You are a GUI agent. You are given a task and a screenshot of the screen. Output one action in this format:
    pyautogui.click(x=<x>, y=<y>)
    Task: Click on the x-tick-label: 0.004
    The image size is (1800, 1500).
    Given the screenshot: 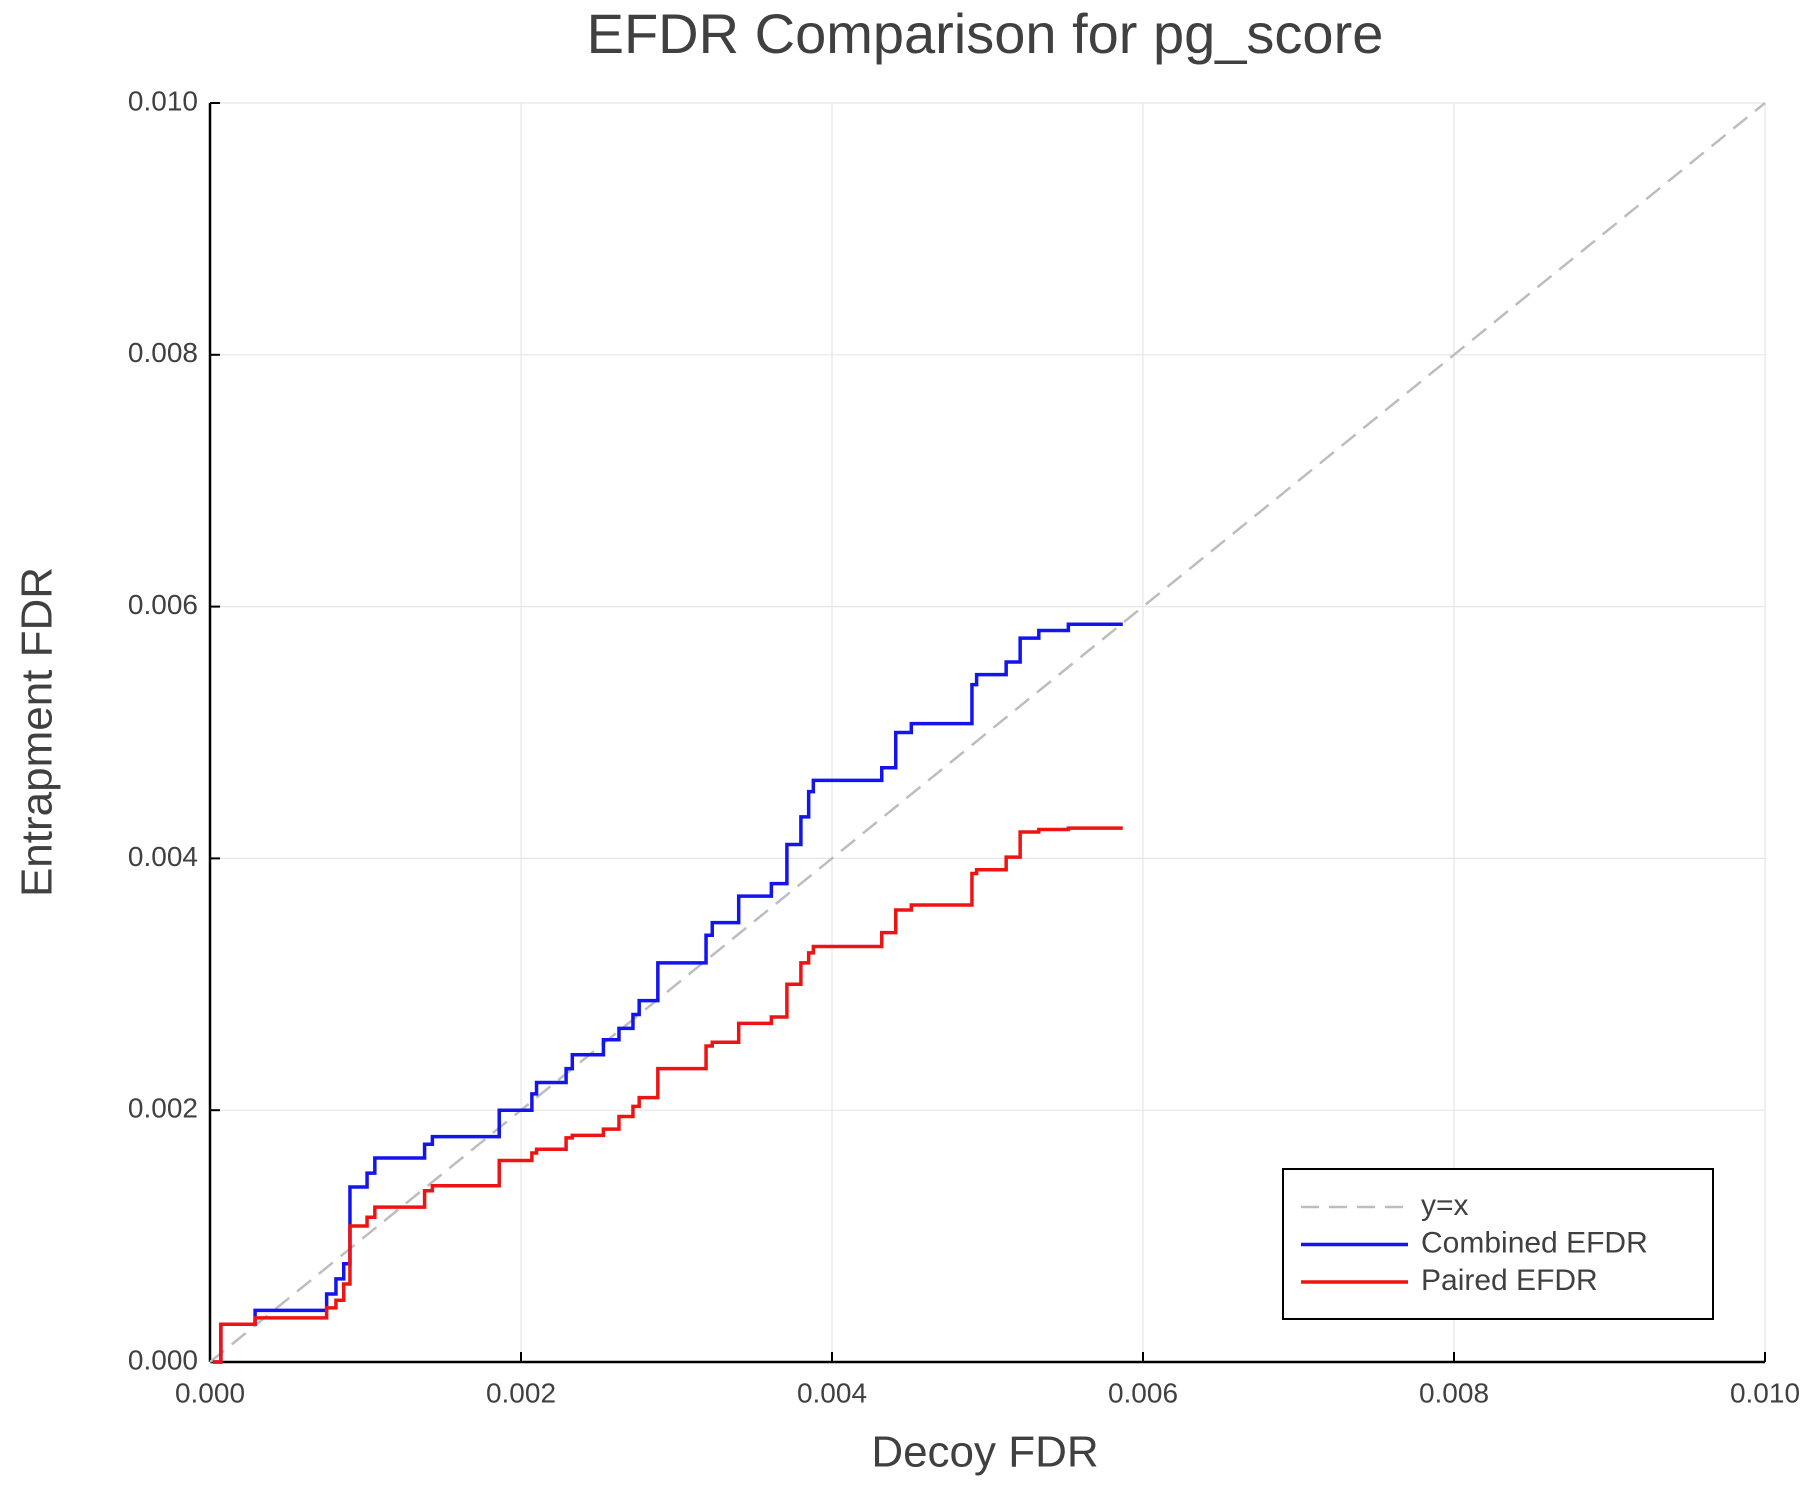 What is the action you would take?
    pyautogui.click(x=832, y=1392)
    